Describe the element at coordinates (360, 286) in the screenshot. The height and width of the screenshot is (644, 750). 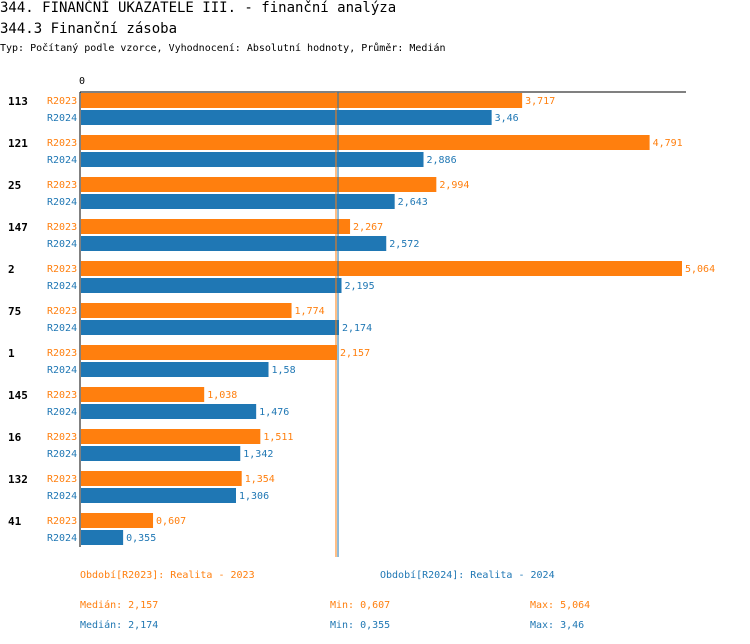
I see `value-label: 2,195` at that location.